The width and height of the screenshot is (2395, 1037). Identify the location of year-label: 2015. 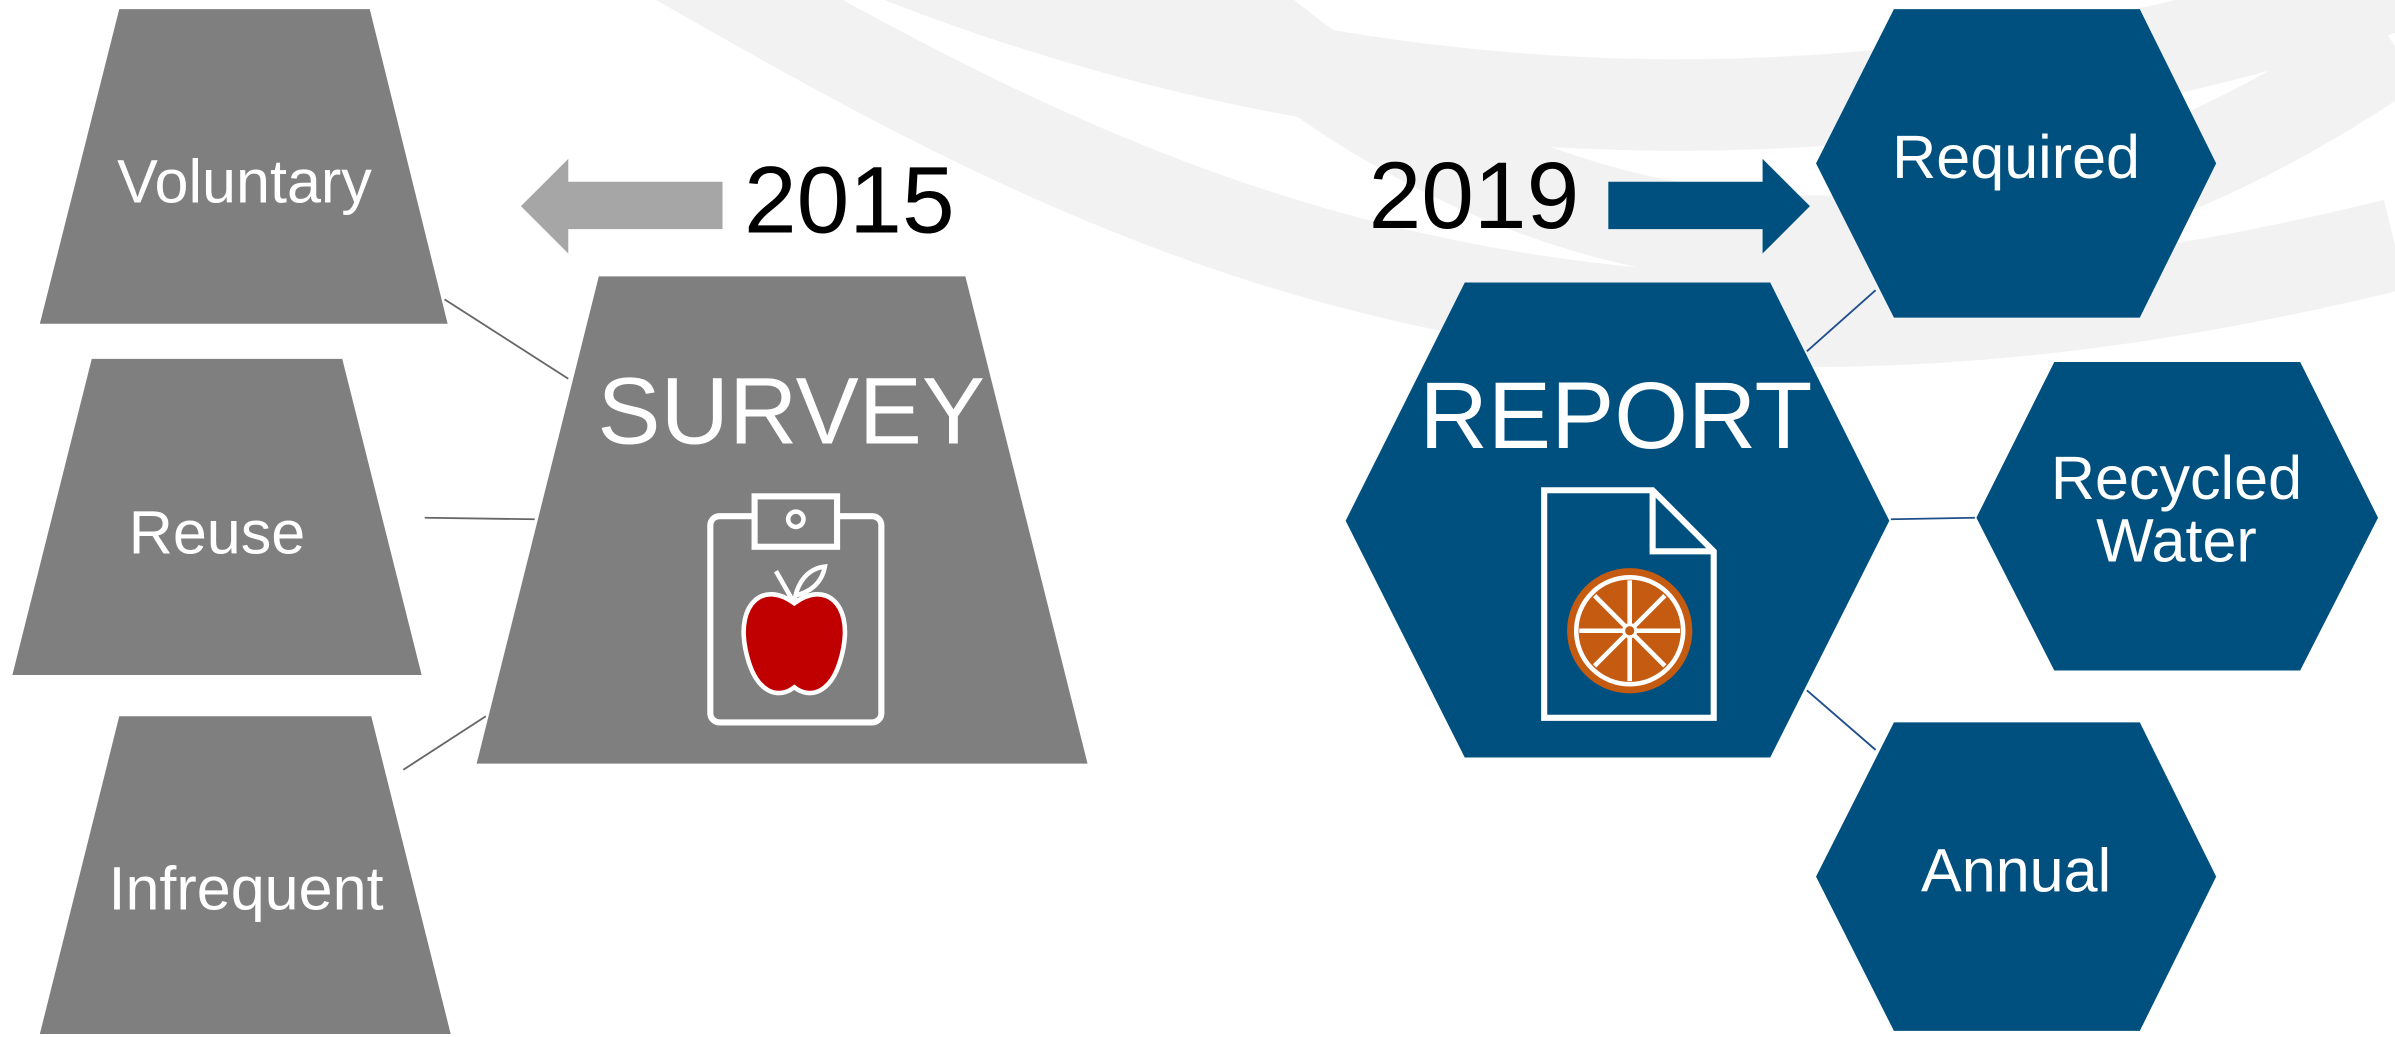
(849, 201).